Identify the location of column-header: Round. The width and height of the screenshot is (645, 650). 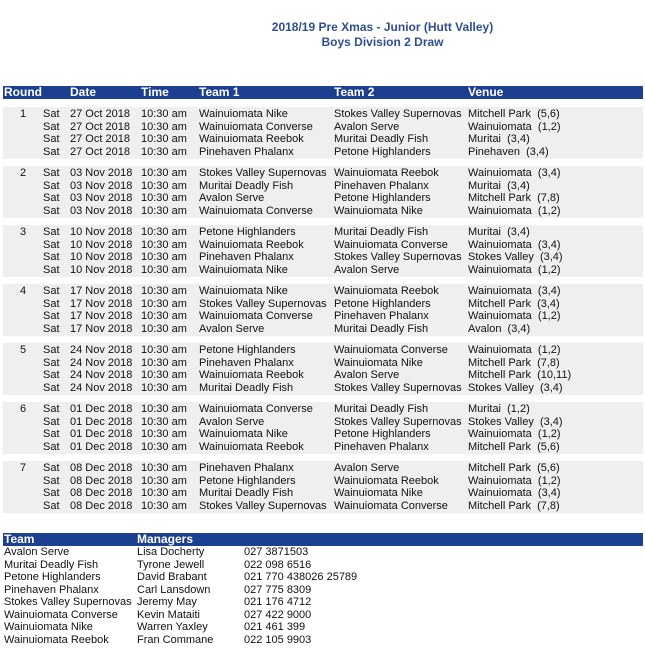
(23, 92).